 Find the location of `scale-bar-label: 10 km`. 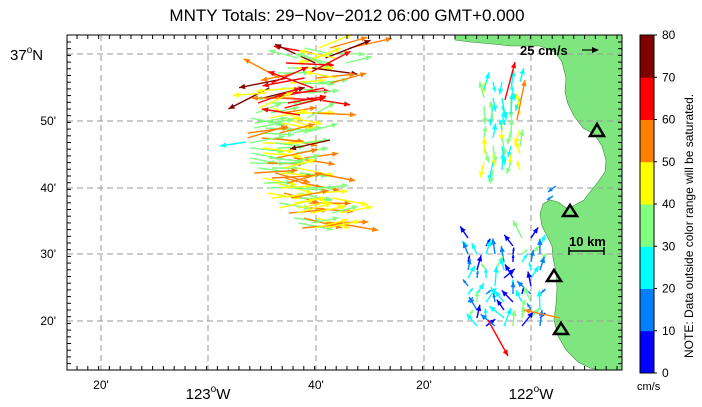

scale-bar-label: 10 km is located at coordinates (587, 241).